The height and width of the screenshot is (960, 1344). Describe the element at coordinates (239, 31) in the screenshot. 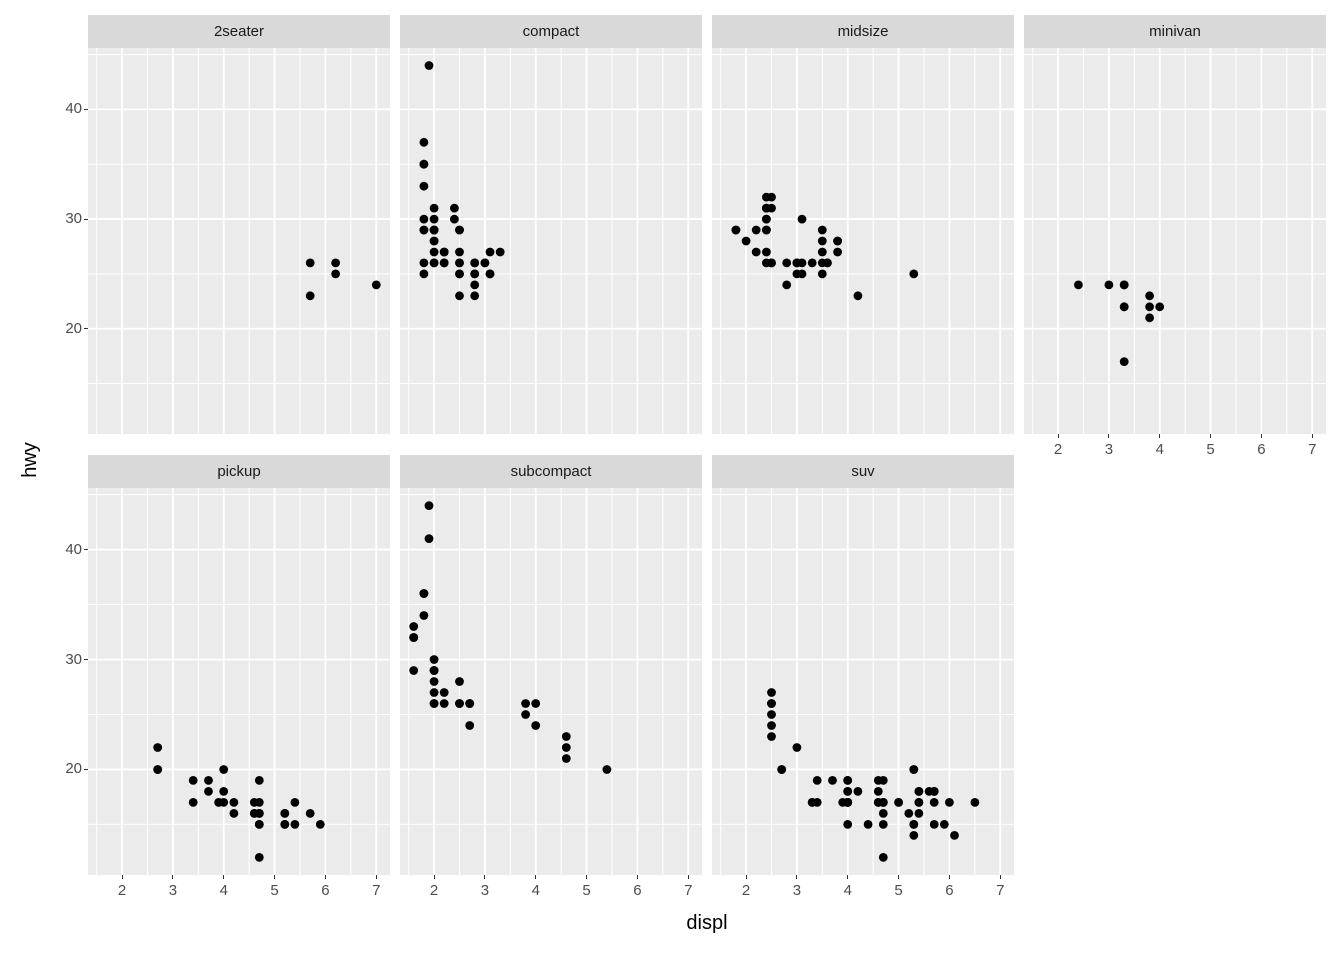

I see `facet-strip-2seater: 2seater` at that location.